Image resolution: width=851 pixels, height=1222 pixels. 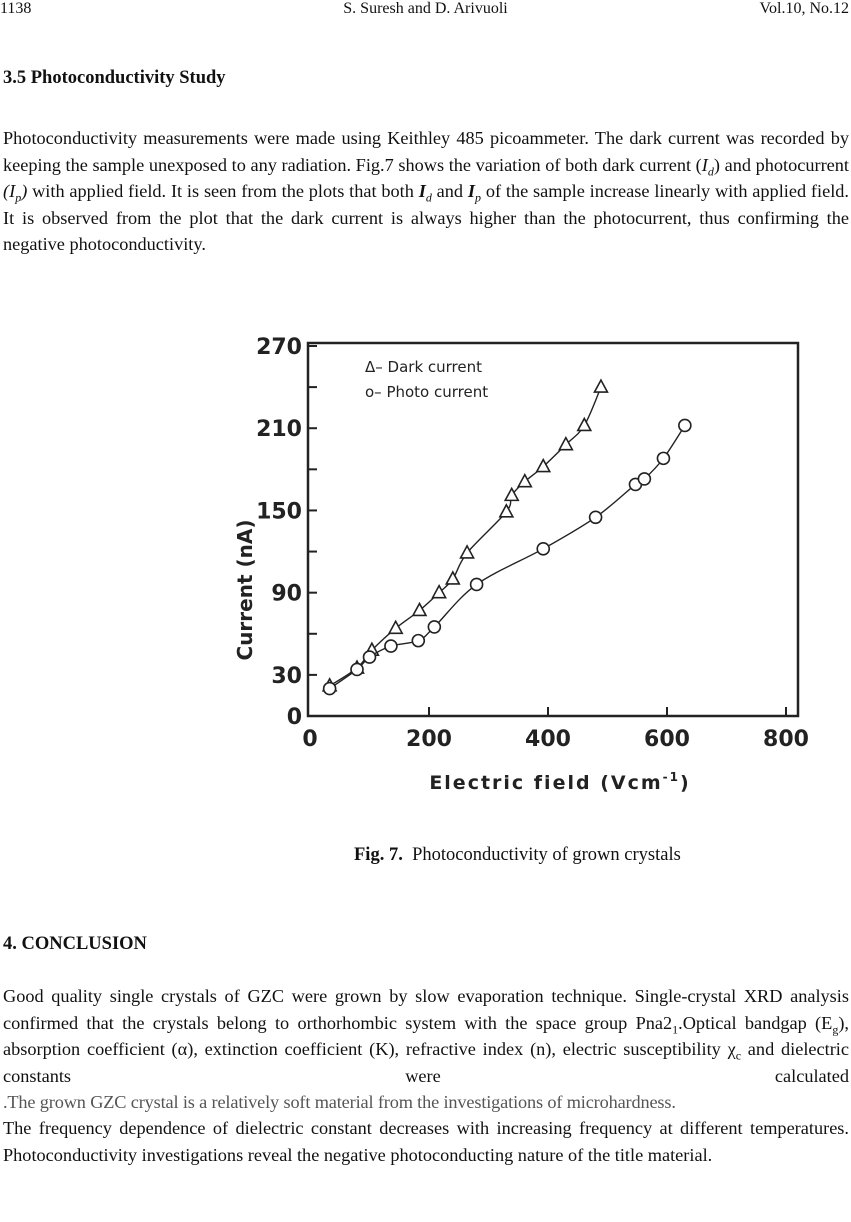 What do you see at coordinates (426, 1062) in the screenshot?
I see `text: and dielectric constants were calculated` at bounding box center [426, 1062].